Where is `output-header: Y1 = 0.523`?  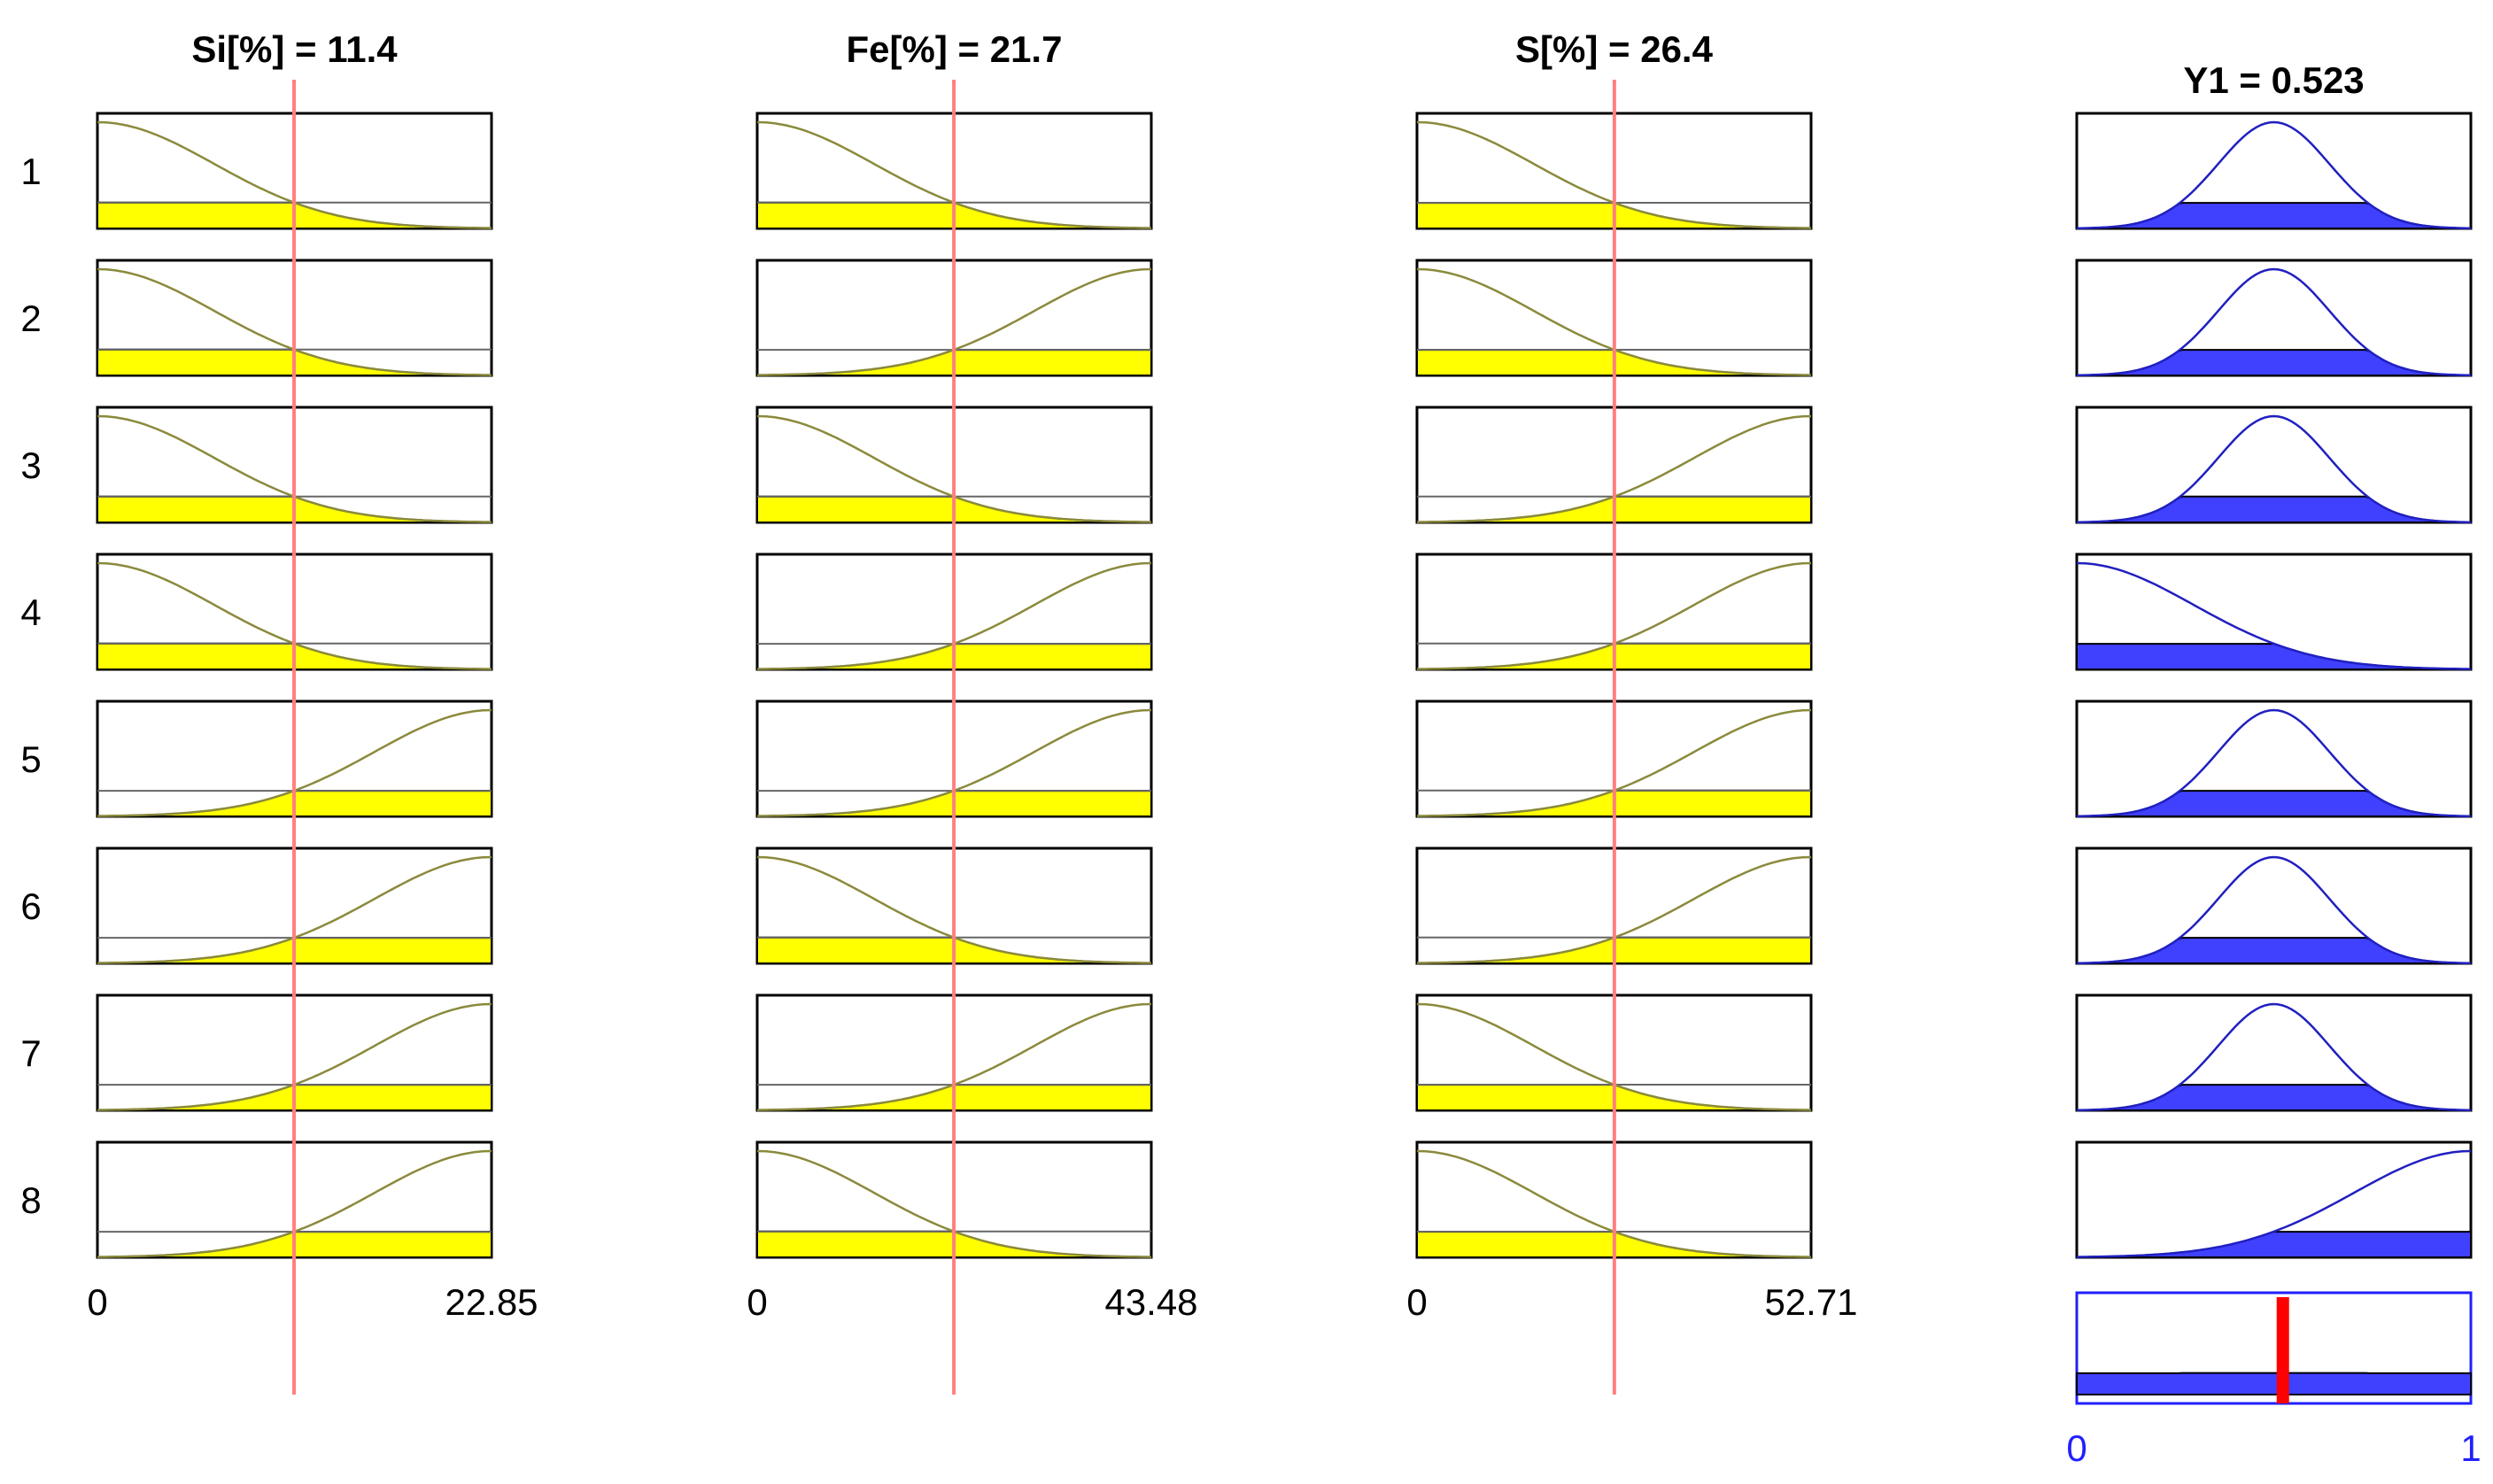
output-header: Y1 = 0.523 is located at coordinates (2273, 80).